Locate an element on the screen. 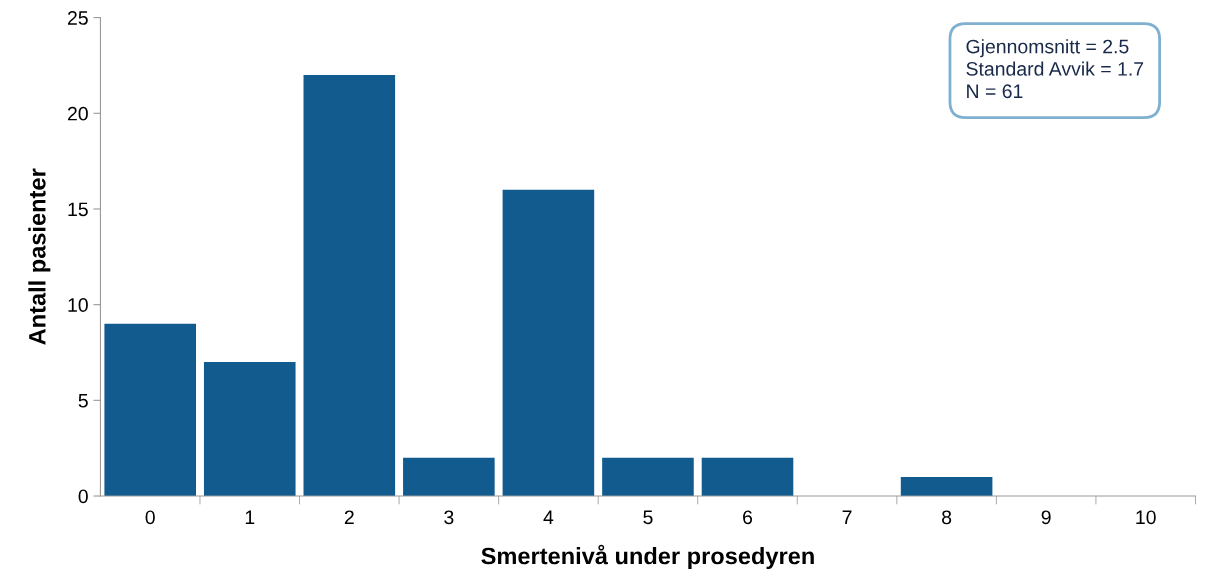 This screenshot has width=1210, height=587. y-tick-label: 15 is located at coordinates (78, 209).